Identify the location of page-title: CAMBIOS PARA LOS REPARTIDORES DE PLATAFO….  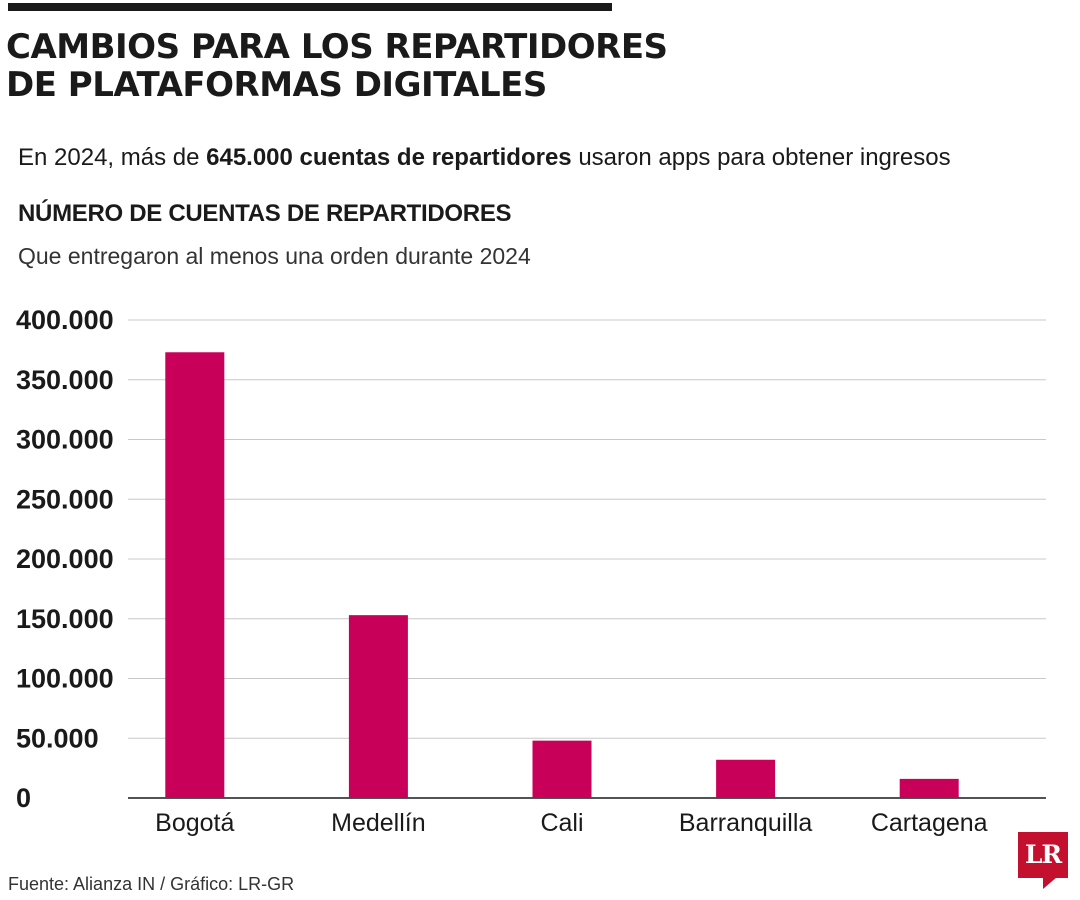
(337, 66).